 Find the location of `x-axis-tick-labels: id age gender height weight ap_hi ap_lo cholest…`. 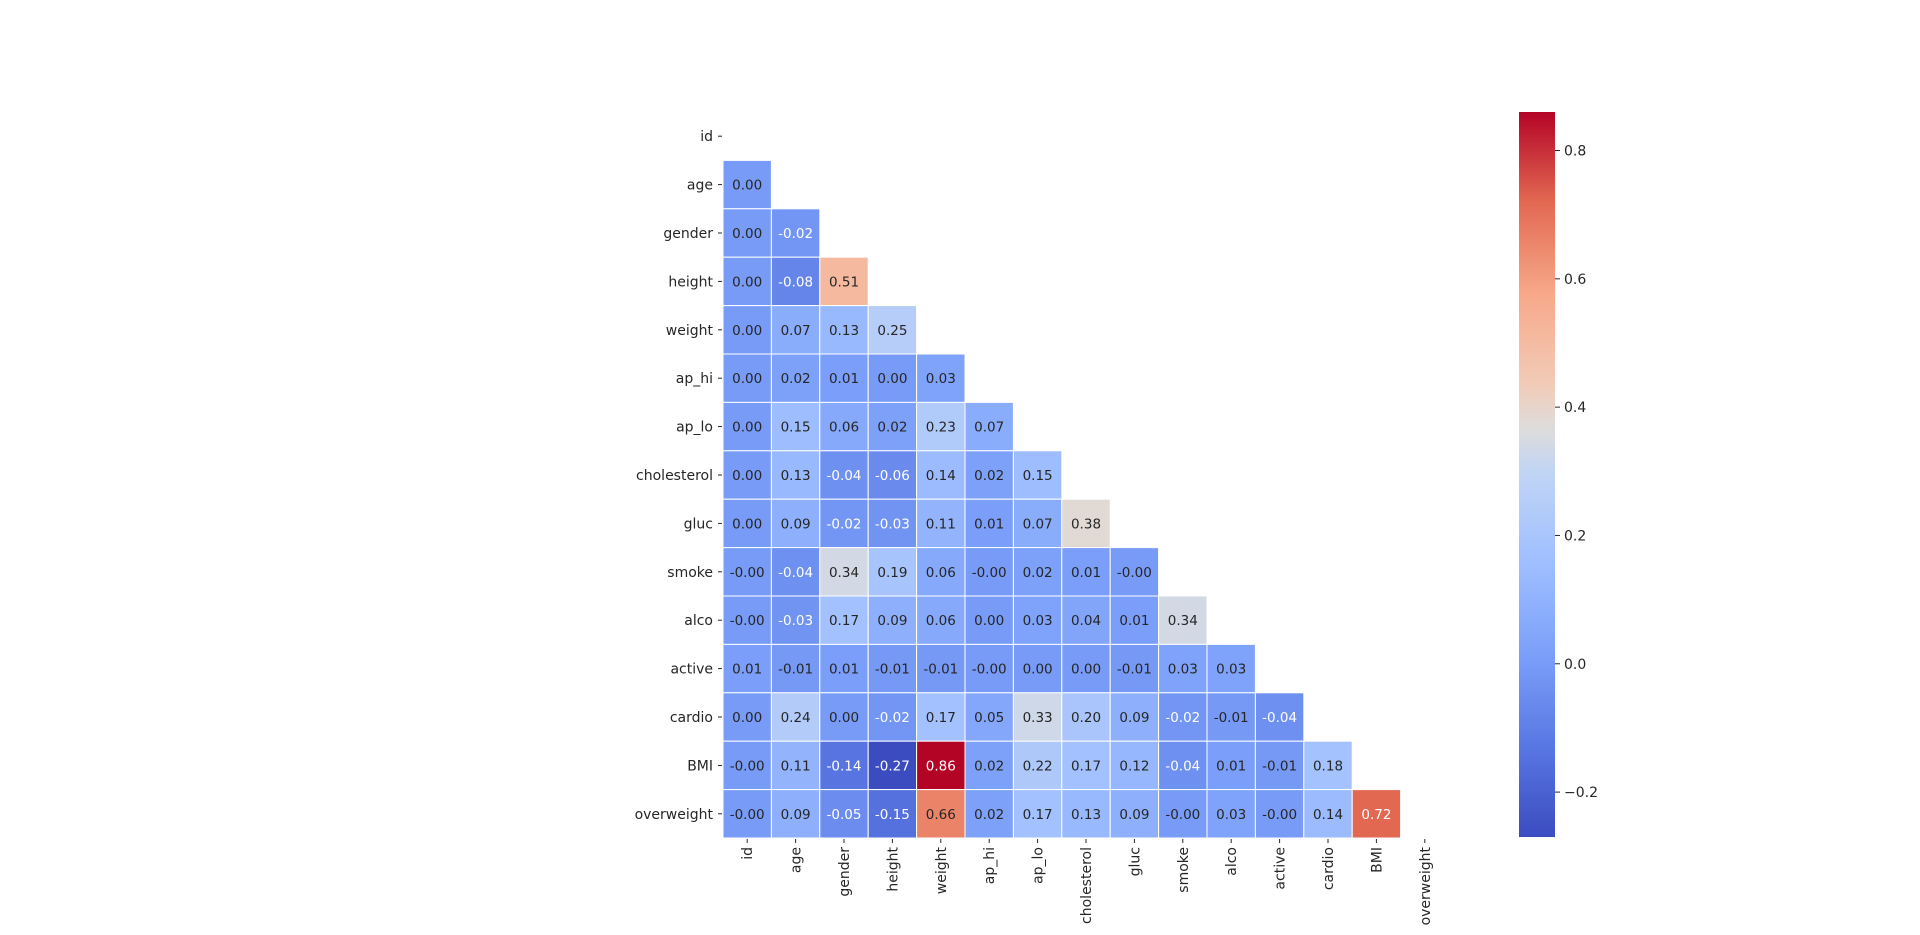

x-axis-tick-labels: id age gender height weight ap_hi ap_lo cholest… is located at coordinates (1087, 882).